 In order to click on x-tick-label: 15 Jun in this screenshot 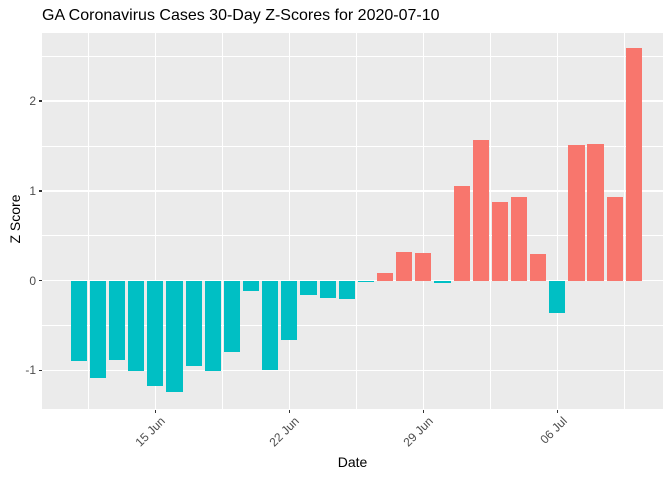, I will do `click(150, 432)`.